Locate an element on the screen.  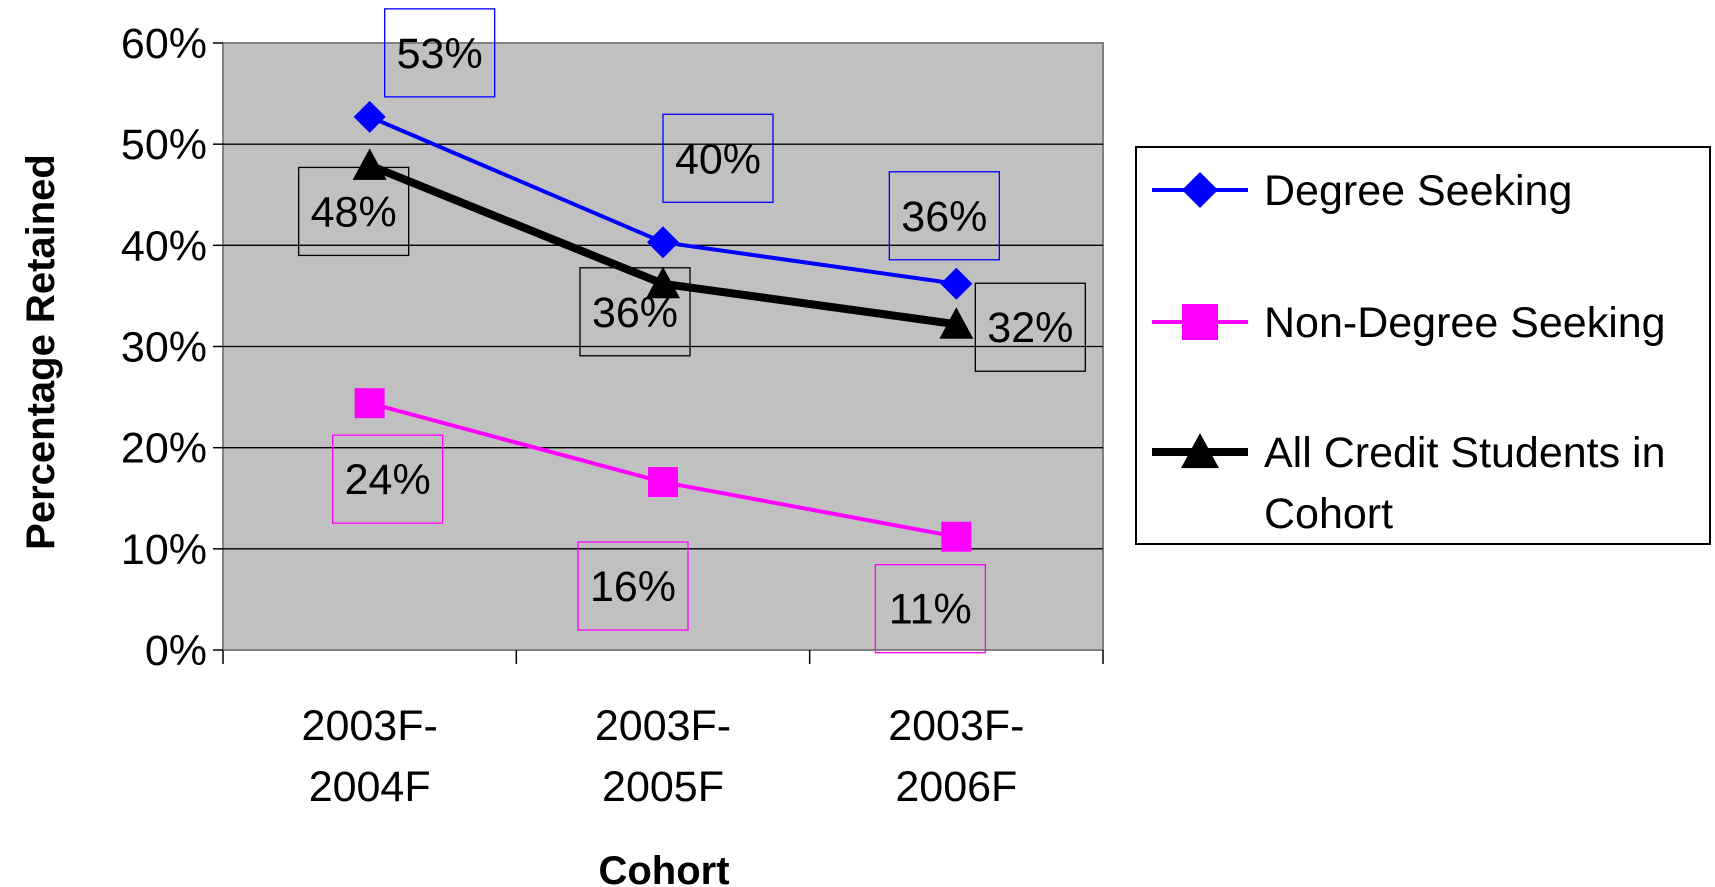
x-axis: 2003F- 2004F 2003F- 2005F 2003F- 2006F is located at coordinates (663, 730).